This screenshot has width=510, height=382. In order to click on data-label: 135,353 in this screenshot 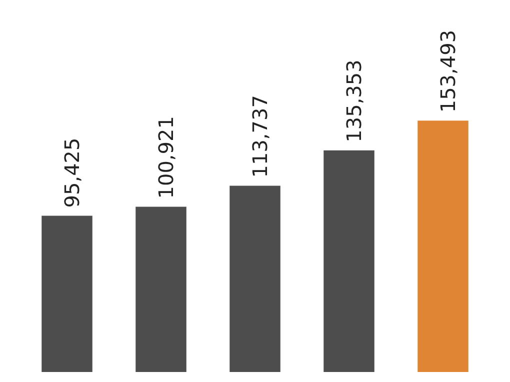, I will do `click(354, 101)`.